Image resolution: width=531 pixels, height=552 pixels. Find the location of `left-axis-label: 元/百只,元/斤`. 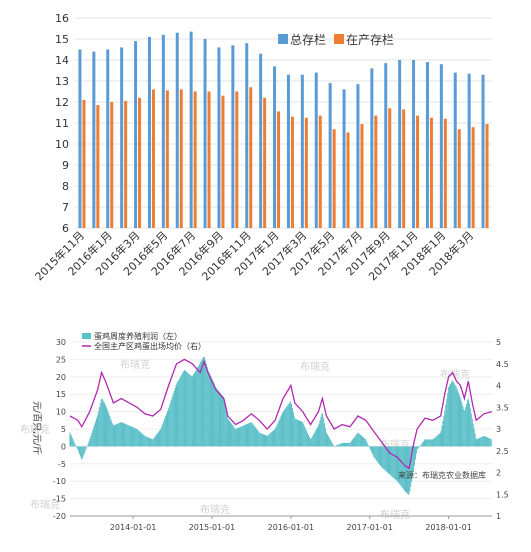

left-axis-label: 元/百只,元/斤 is located at coordinates (36, 428).